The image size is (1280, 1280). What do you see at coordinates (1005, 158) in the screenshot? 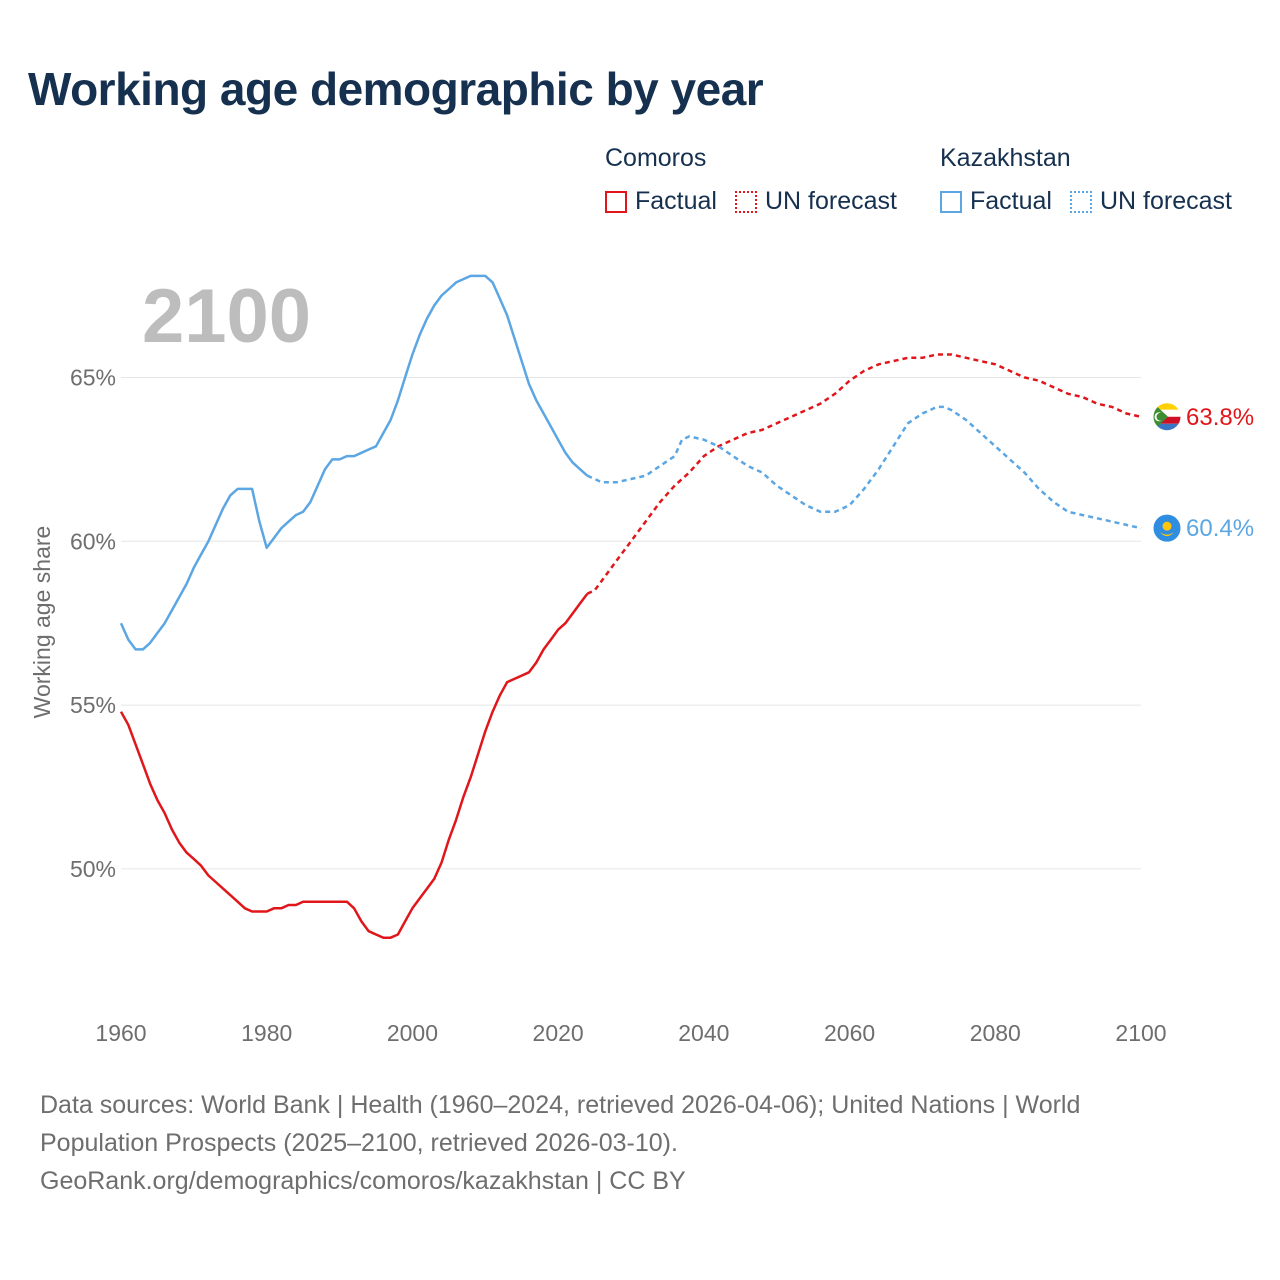
I see `legend-country-kazakhstan: Kazakhstan` at bounding box center [1005, 158].